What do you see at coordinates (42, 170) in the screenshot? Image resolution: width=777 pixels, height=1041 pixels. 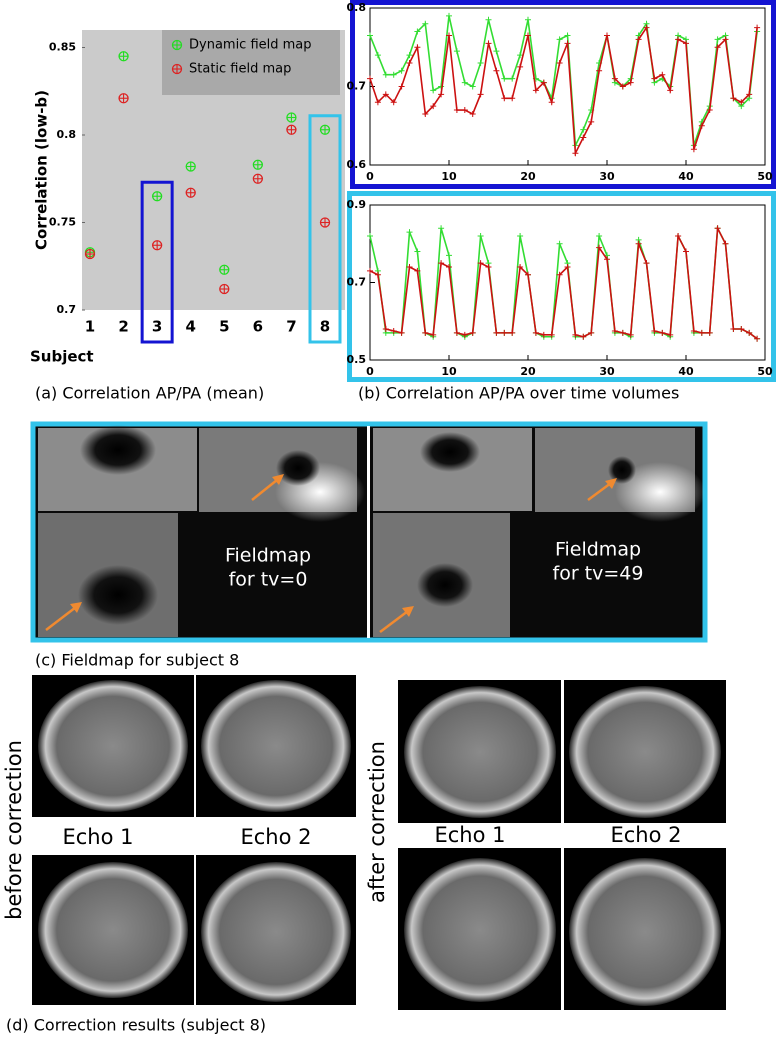 I see `y-axis-label: Correlation (low-b)` at bounding box center [42, 170].